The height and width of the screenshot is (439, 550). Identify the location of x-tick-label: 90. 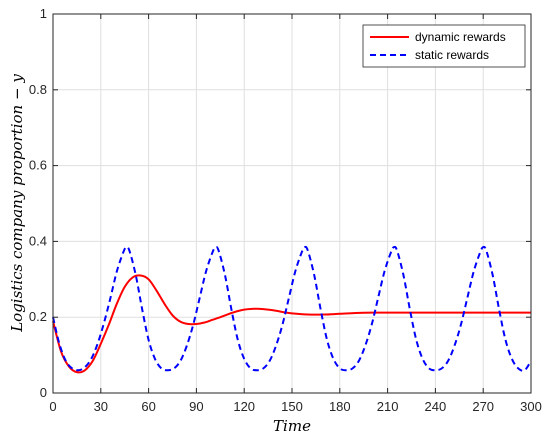
(196, 406).